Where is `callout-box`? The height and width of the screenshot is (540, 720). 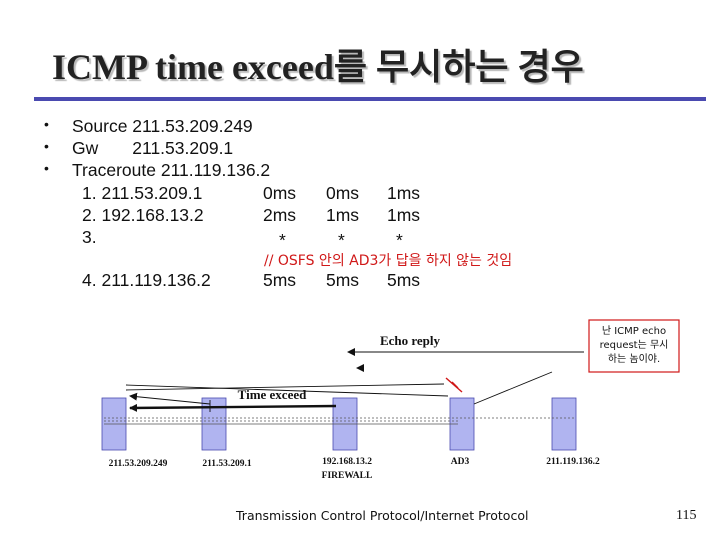
callout-box is located at coordinates (634, 346).